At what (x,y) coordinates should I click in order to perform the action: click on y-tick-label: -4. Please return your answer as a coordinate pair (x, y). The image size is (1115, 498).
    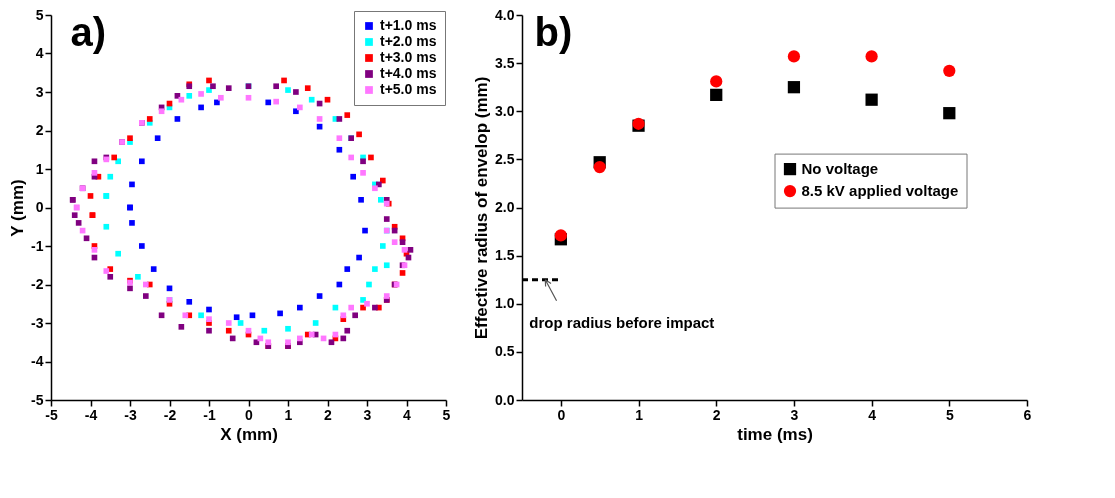
    Looking at the image, I should click on (37, 361).